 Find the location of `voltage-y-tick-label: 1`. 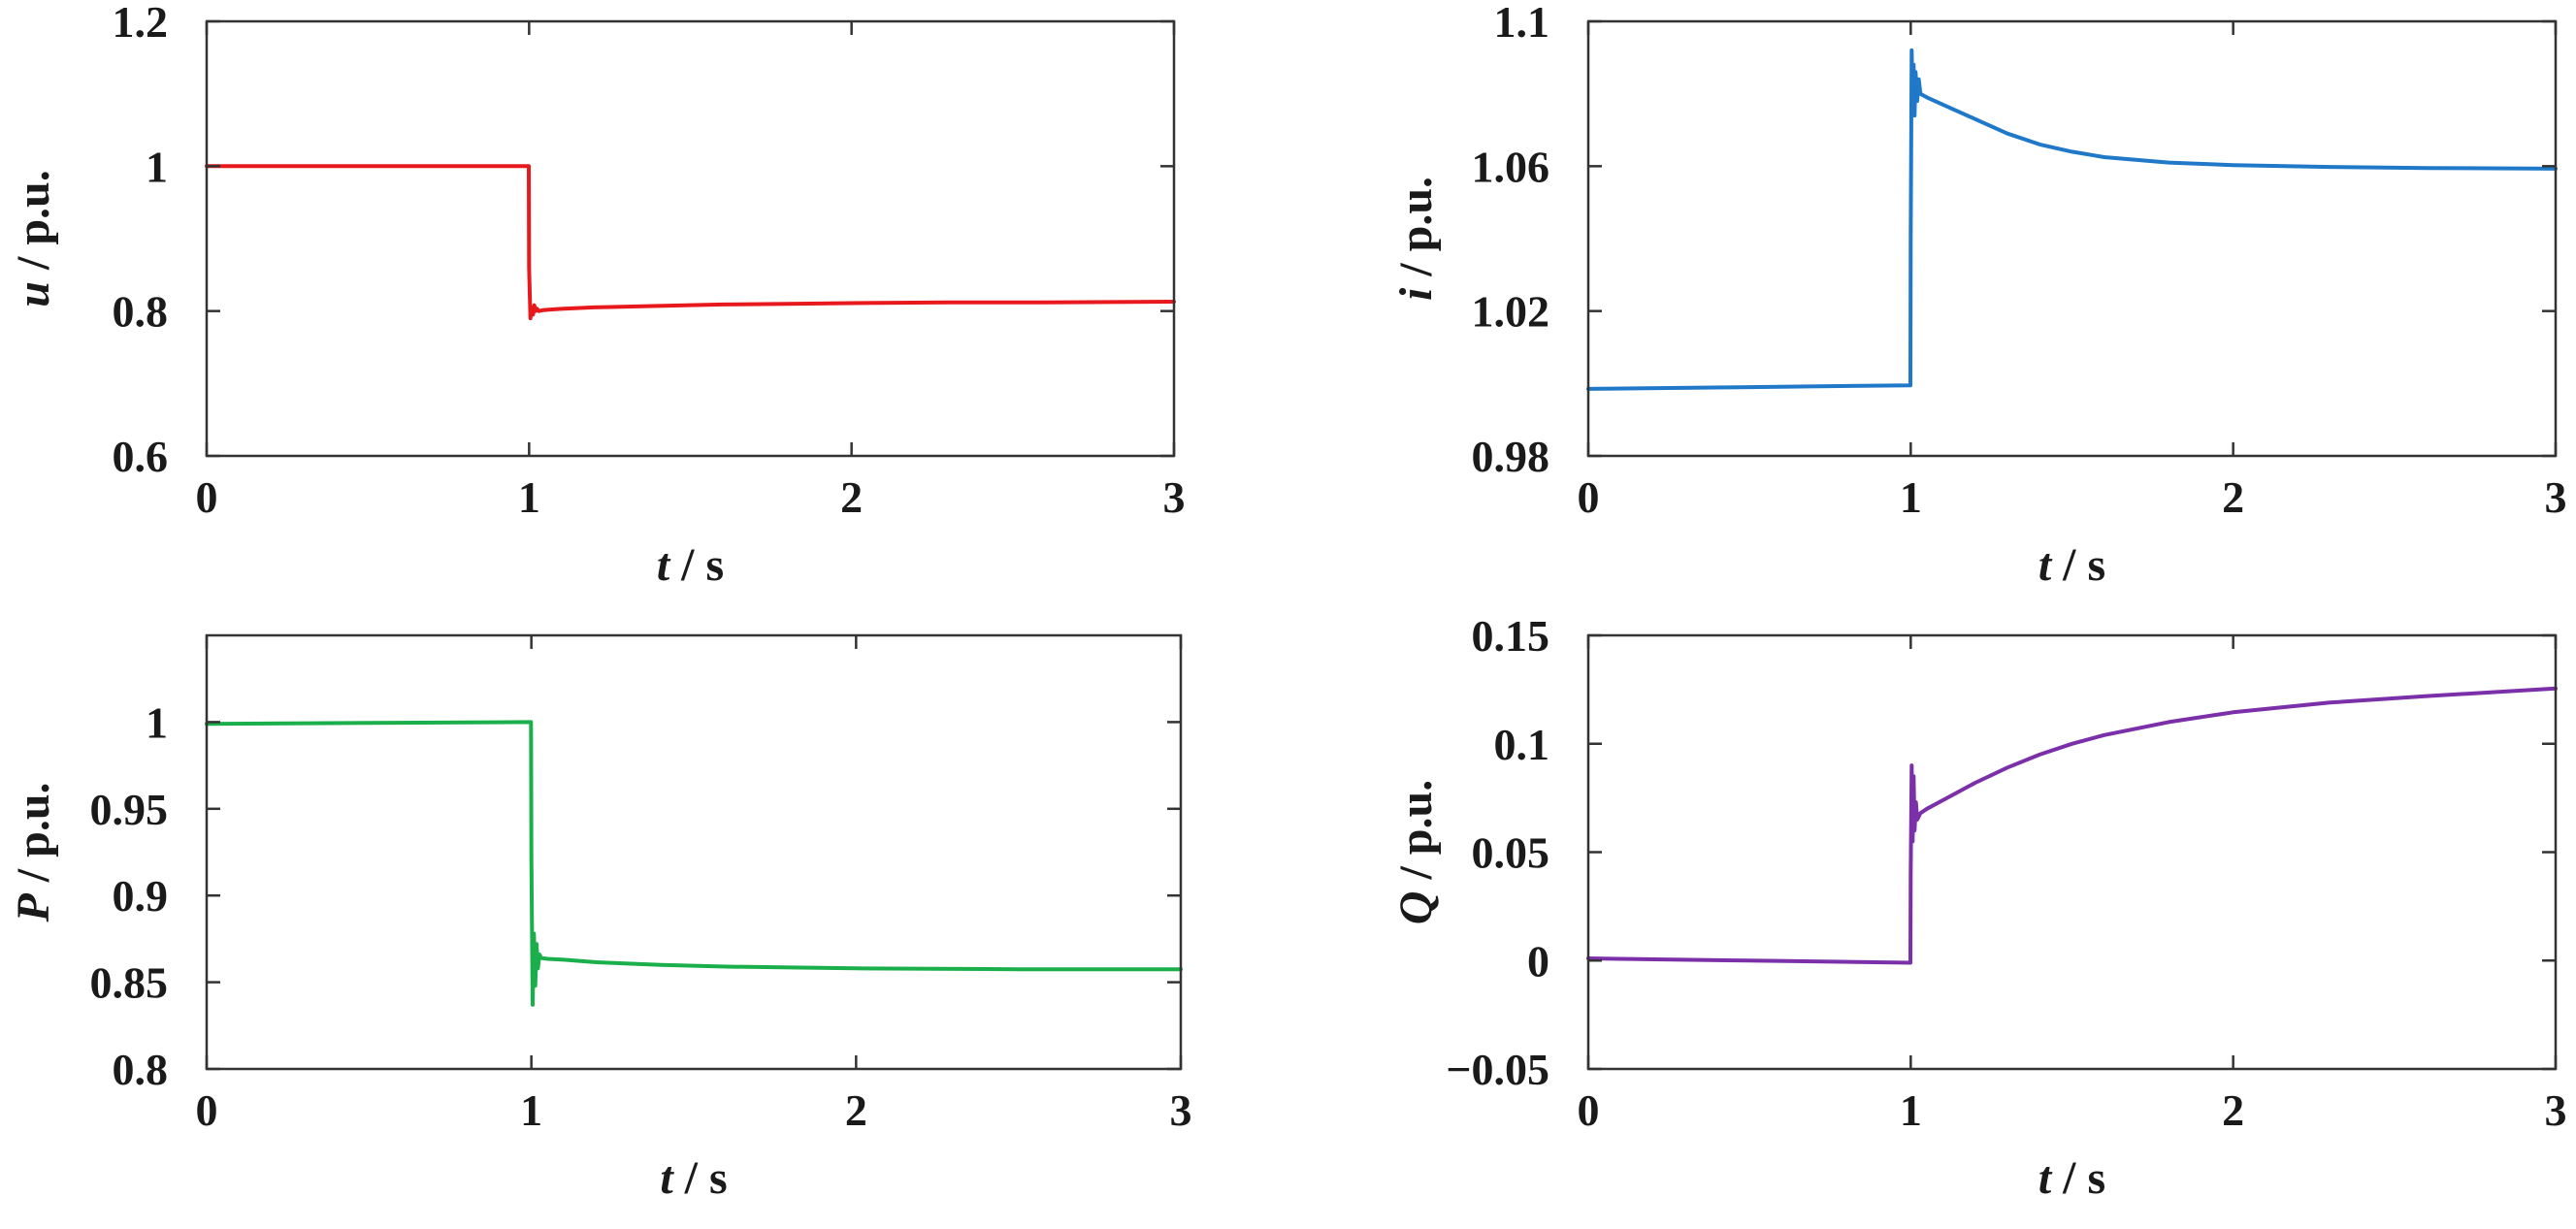

voltage-y-tick-label: 1 is located at coordinates (157, 166).